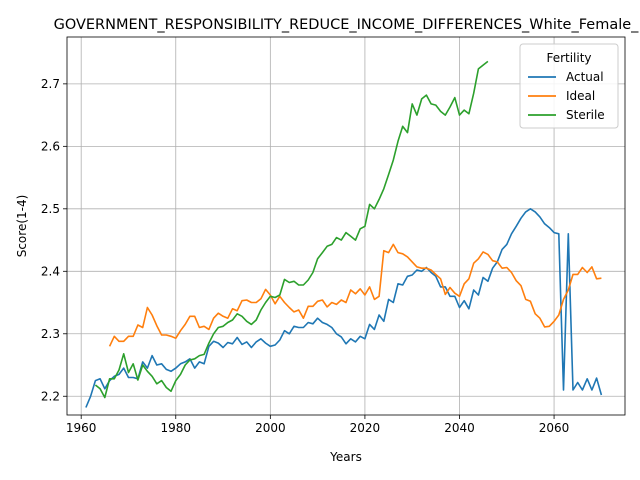 This screenshot has width=640, height=480. I want to click on legend-box, so click(569, 86).